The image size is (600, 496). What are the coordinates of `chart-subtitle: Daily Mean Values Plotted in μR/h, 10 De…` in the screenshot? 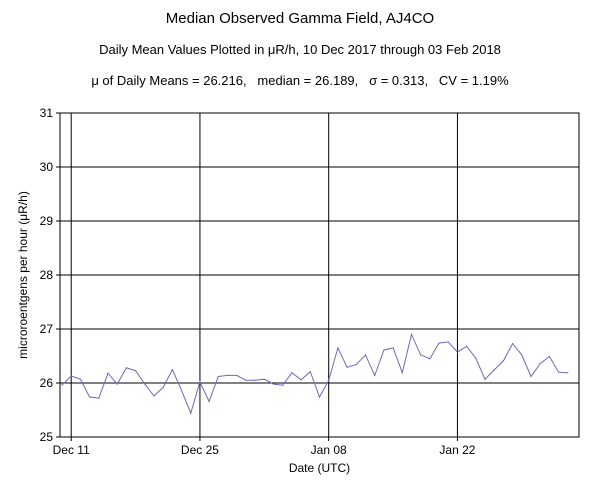 It's located at (300, 49).